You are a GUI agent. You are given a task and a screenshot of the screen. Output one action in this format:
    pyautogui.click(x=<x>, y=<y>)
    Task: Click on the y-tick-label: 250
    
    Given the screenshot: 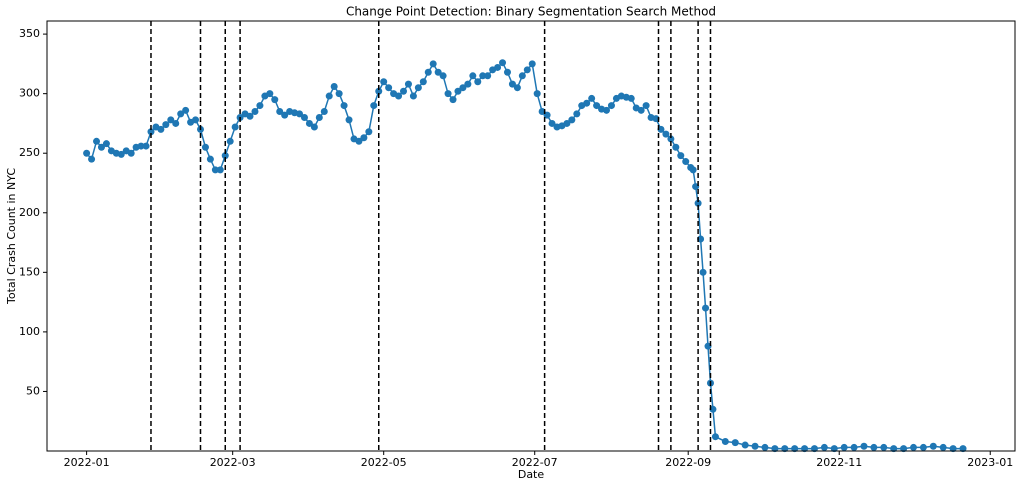 What is the action you would take?
    pyautogui.click(x=29, y=152)
    